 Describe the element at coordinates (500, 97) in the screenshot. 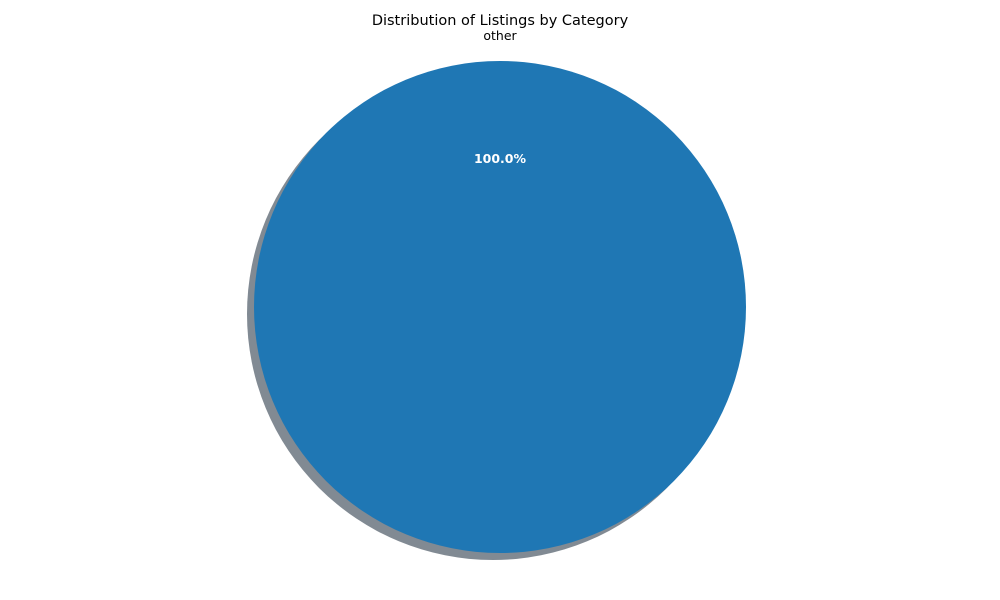

I see `pie-label-layer: 100.0% other` at that location.